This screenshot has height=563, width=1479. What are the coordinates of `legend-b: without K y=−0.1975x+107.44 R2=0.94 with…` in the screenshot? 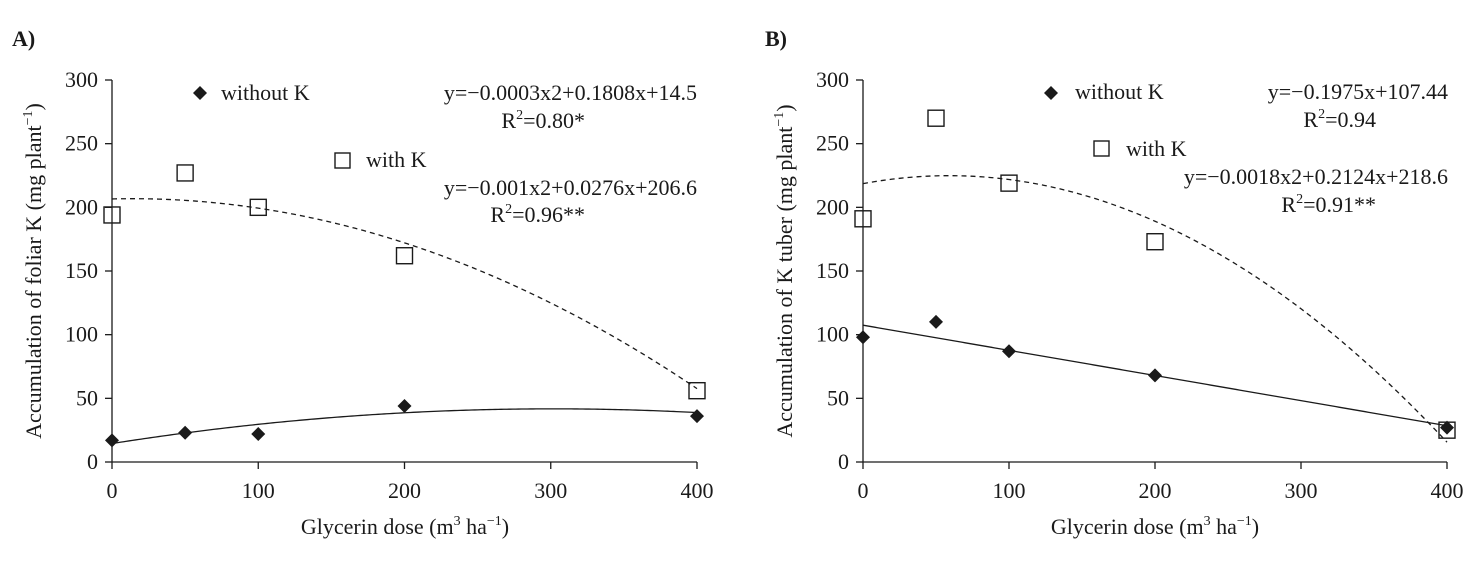 It's located at (1246, 148).